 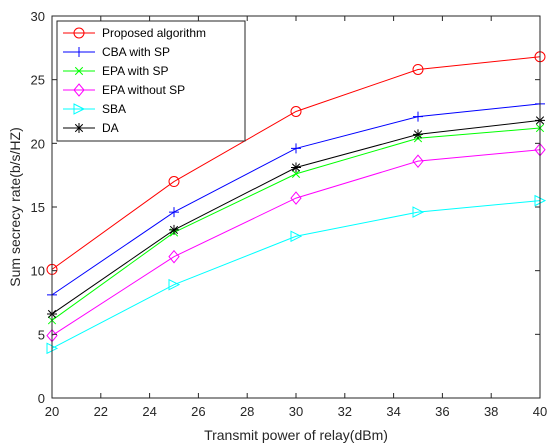 What do you see at coordinates (94, 109) in the screenshot?
I see `legend-item-4: SBA` at bounding box center [94, 109].